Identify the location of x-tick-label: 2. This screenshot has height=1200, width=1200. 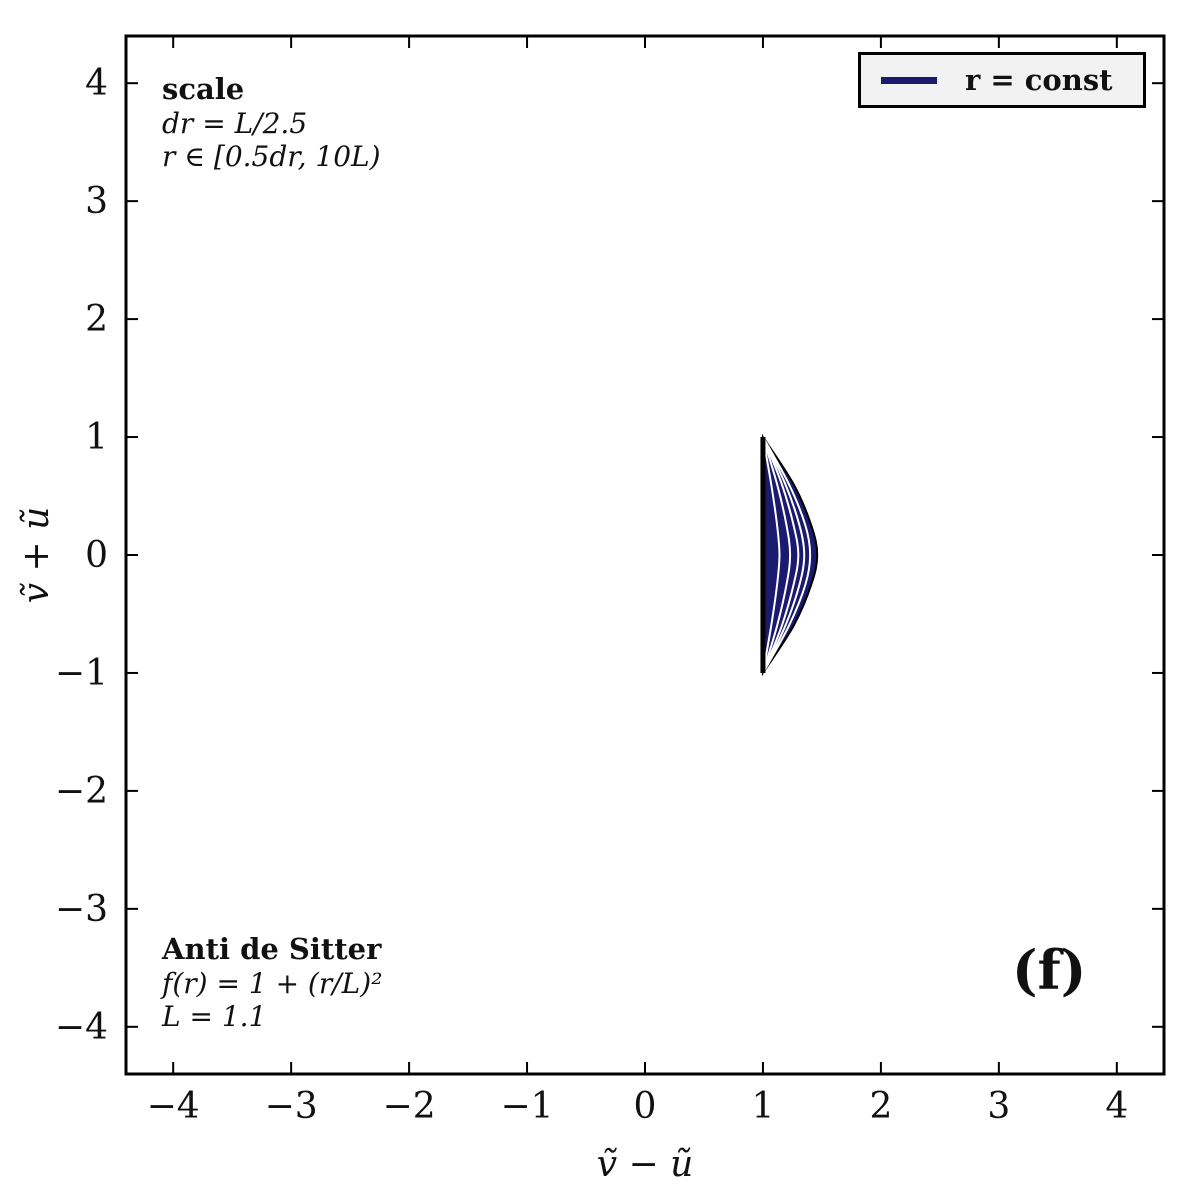
(880, 1106).